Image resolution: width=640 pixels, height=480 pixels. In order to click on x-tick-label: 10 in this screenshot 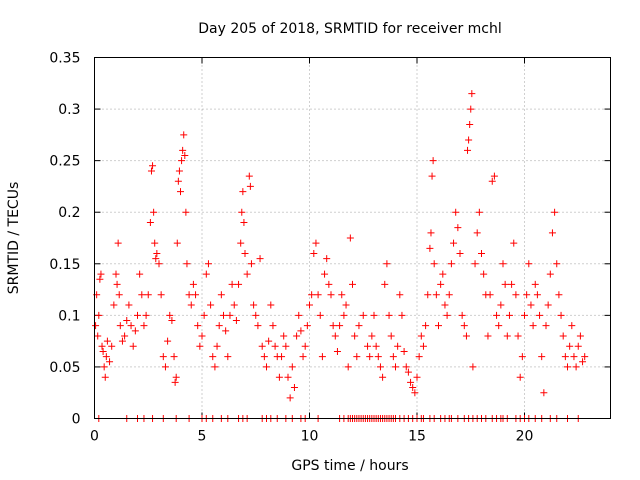, I will do `click(310, 437)`.